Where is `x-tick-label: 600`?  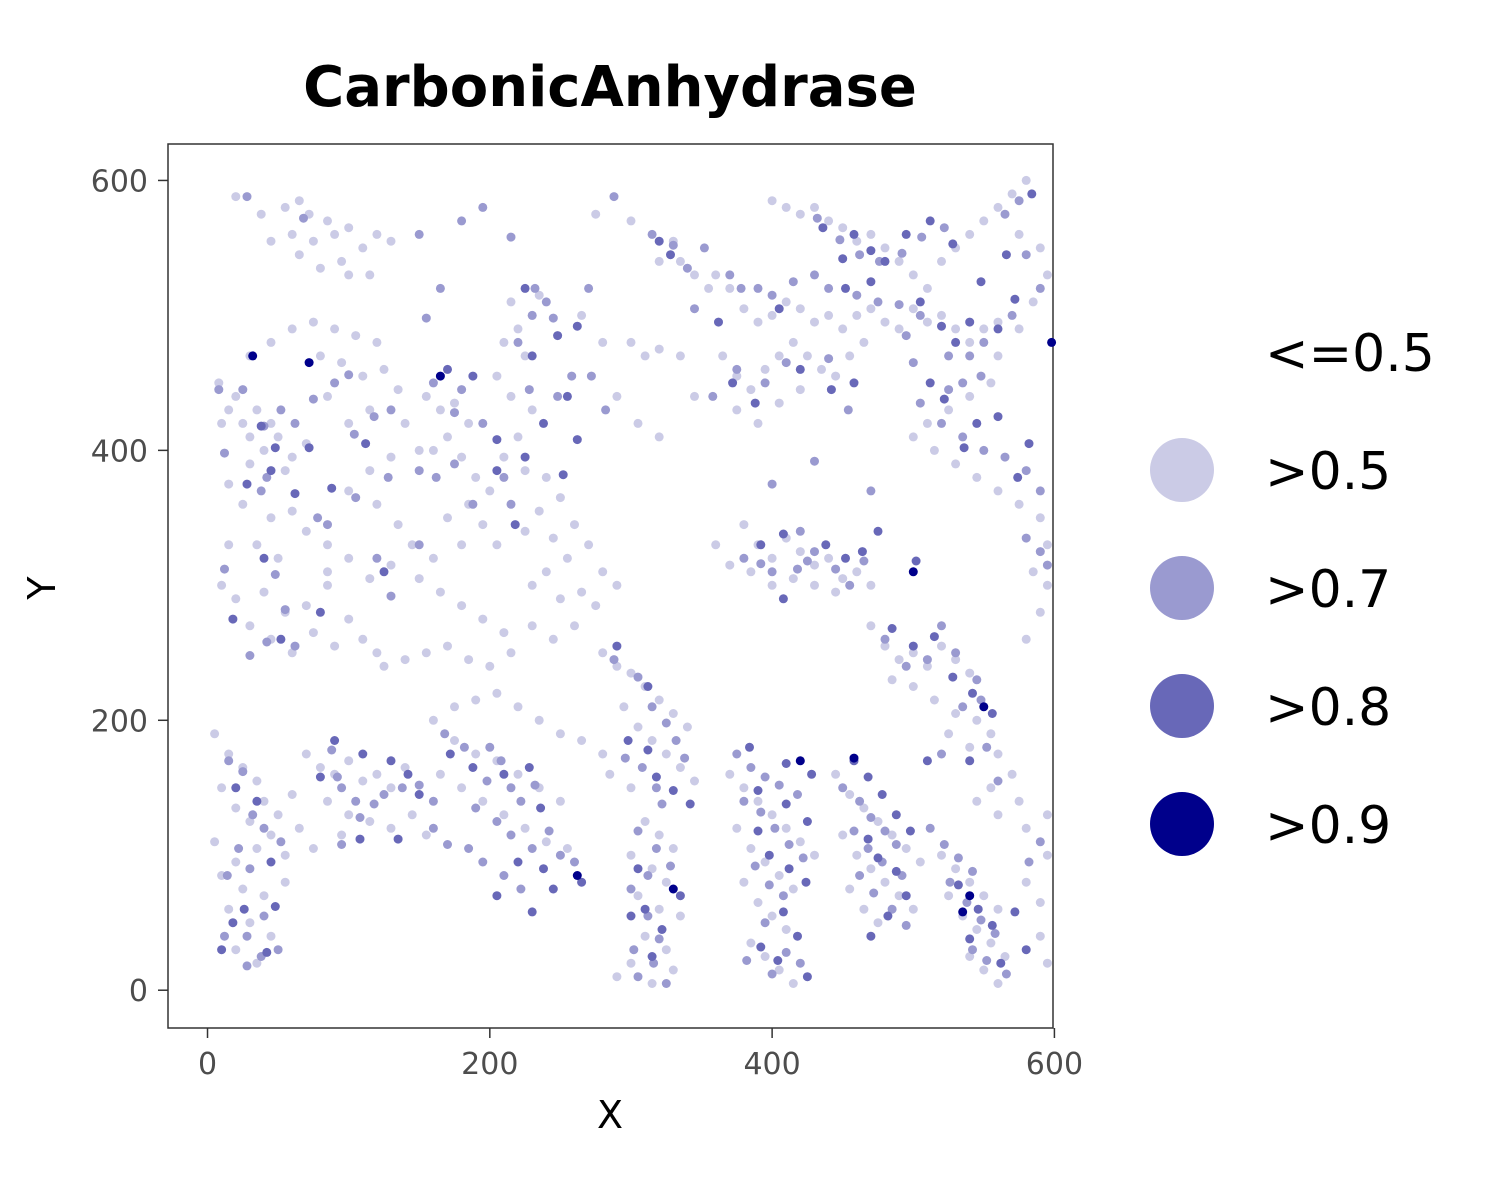
x-tick-label: 600 is located at coordinates (1054, 1064).